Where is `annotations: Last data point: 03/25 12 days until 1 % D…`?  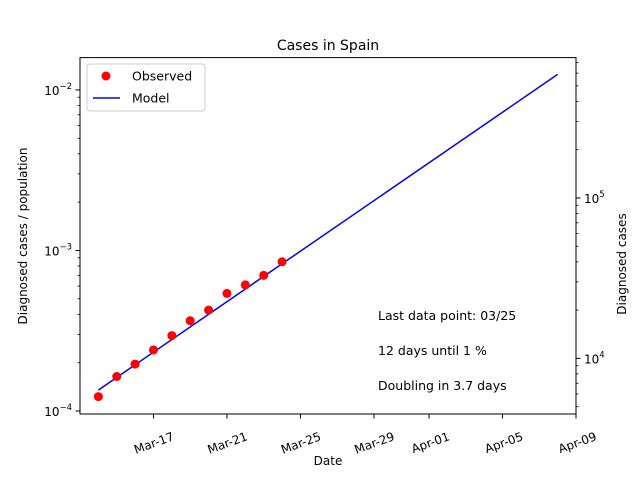
annotations: Last data point: 03/25 12 days until 1 % D… is located at coordinates (447, 350).